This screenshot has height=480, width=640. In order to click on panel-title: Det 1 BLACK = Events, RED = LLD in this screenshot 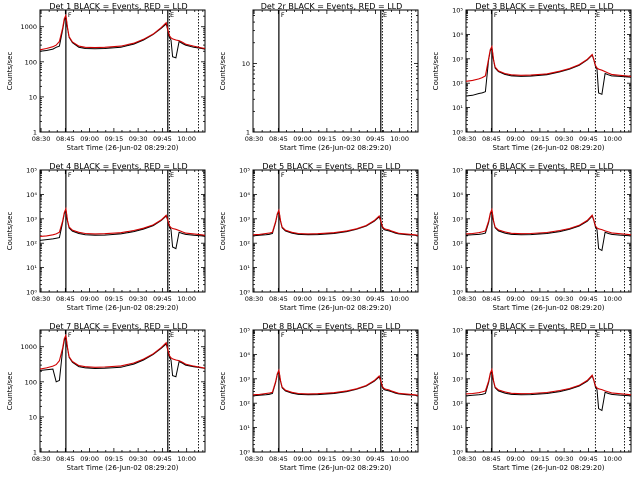, I will do `click(118, 6)`.